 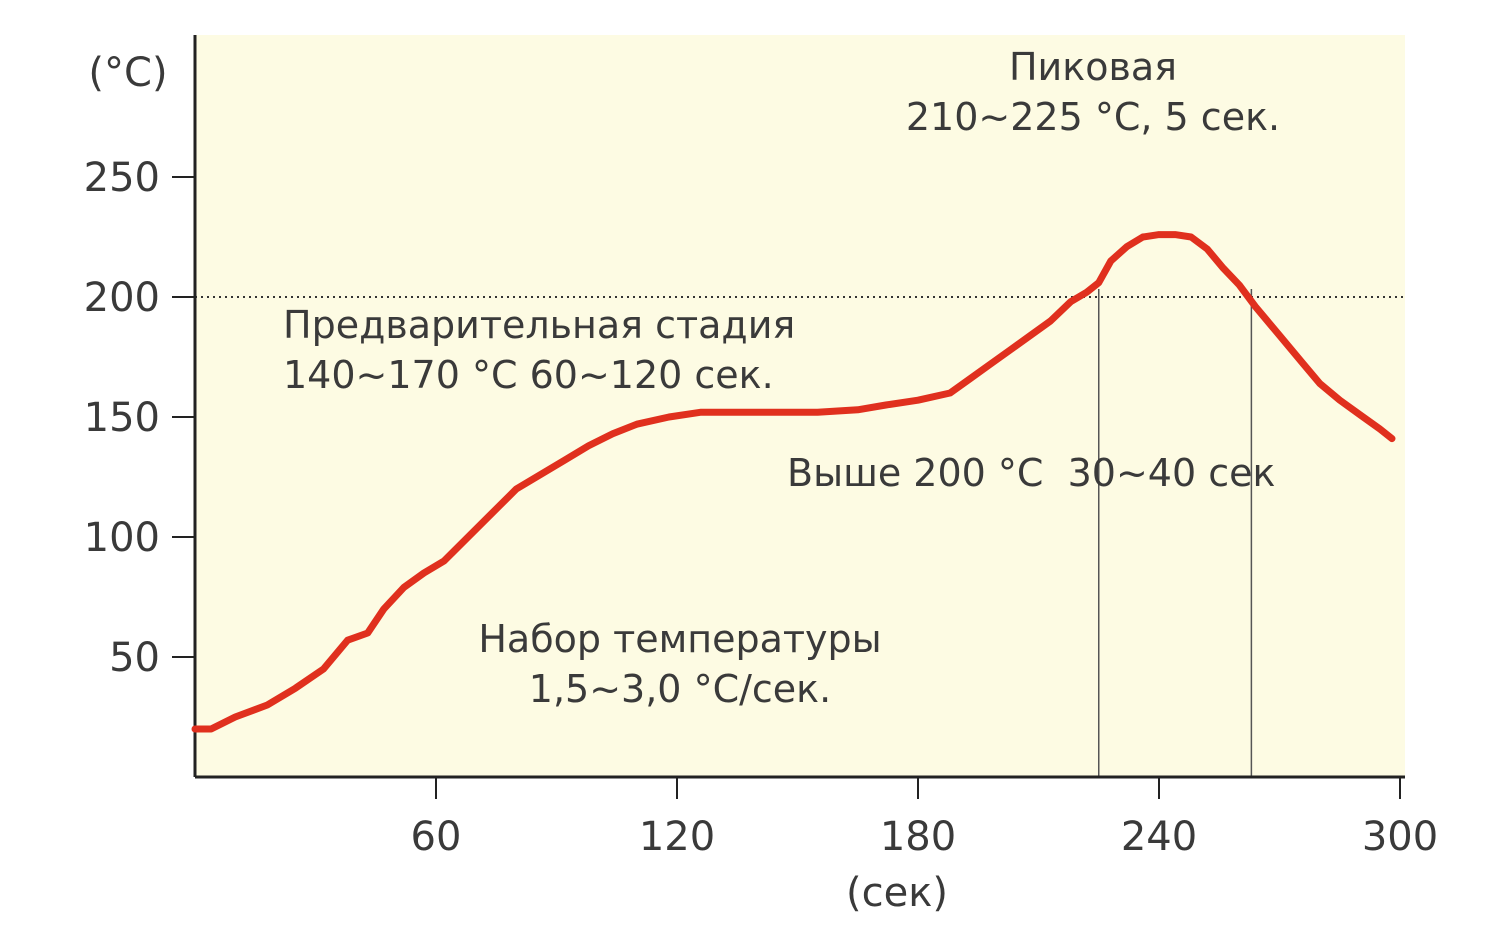 What do you see at coordinates (1093, 67) in the screenshot?
I see `annotation-peak-line1: Пиковая` at bounding box center [1093, 67].